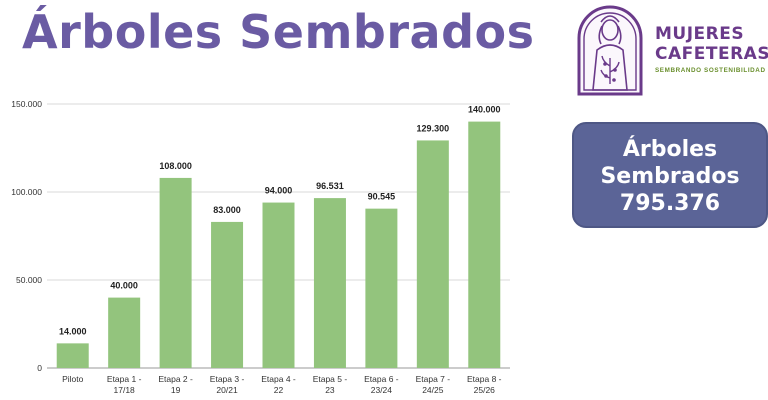 The height and width of the screenshot is (400, 768). I want to click on x-tick-label: Etapa 3 -20/21, so click(227, 384).